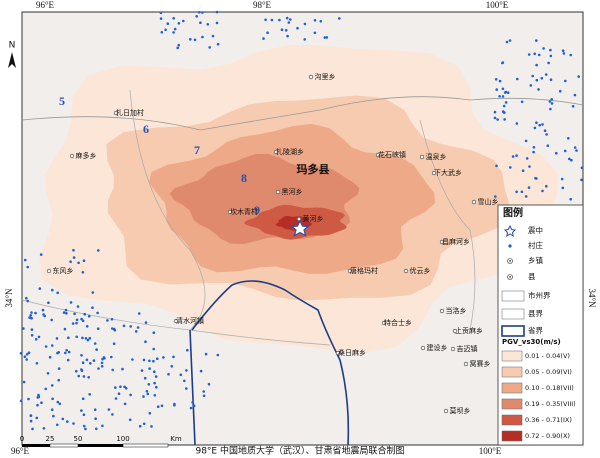 This screenshot has width=600, height=458. I want to click on scale-label: 50, so click(78, 439).